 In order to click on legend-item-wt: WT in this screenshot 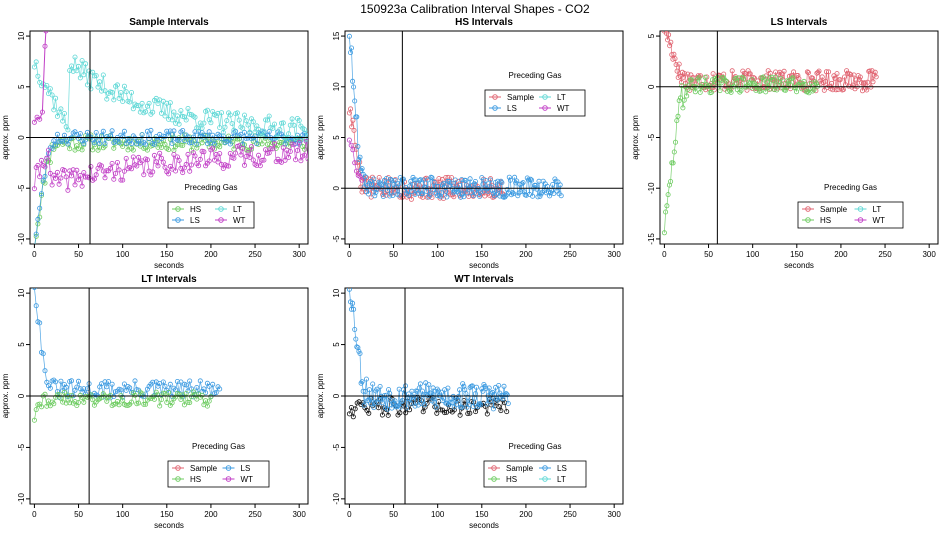, I will do `click(554, 108)`.